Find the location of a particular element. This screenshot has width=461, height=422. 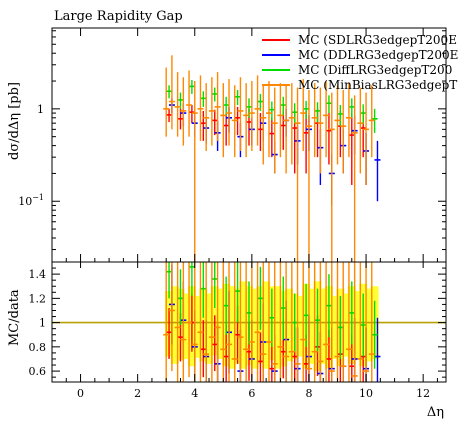

ratio-series-group is located at coordinates (272, 322).